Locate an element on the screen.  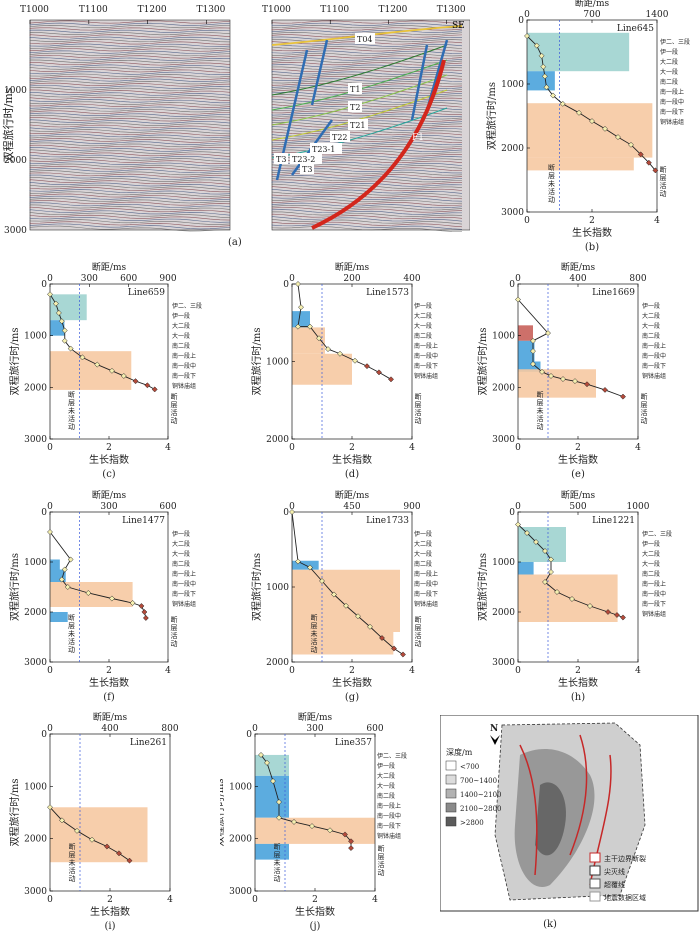
x-tick-label: T1200 is located at coordinates (152, 10).